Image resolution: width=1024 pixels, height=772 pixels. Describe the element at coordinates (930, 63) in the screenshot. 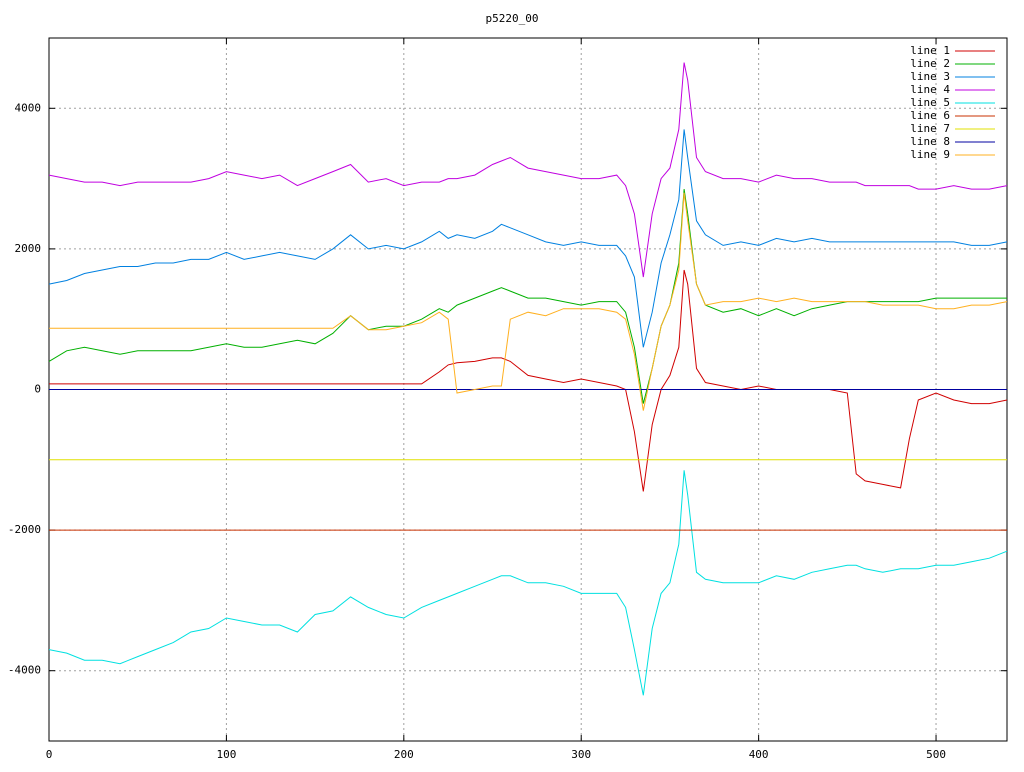

I see `legend-label: line 2` at that location.